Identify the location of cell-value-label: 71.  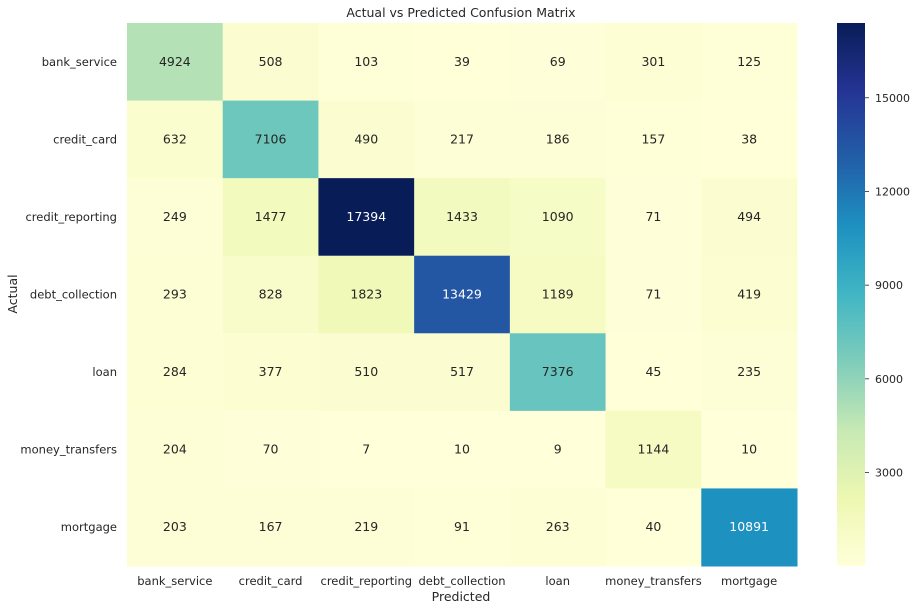
(653, 294).